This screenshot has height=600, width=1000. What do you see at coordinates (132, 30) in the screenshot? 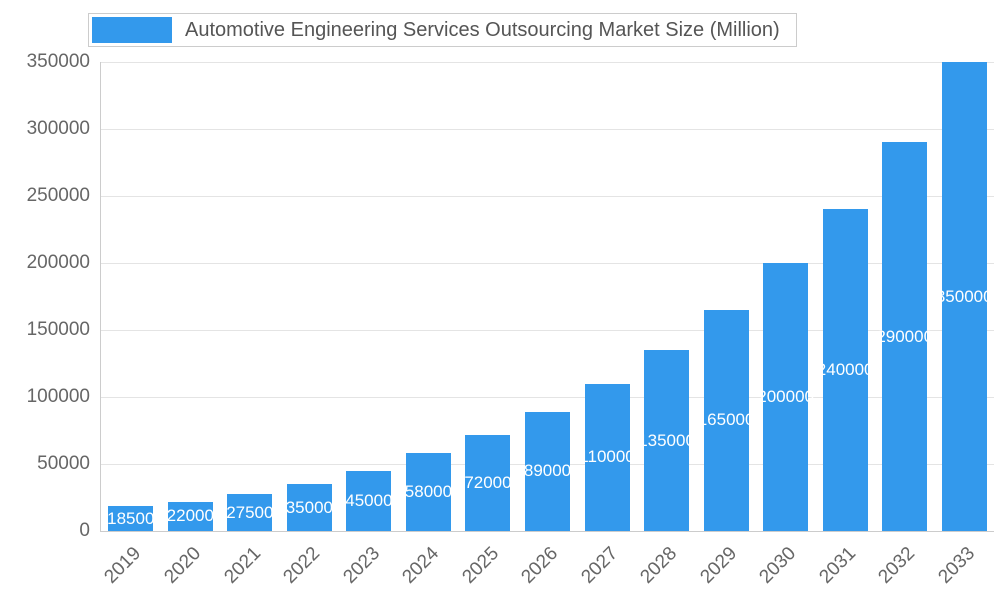
I see `legend-swatch` at bounding box center [132, 30].